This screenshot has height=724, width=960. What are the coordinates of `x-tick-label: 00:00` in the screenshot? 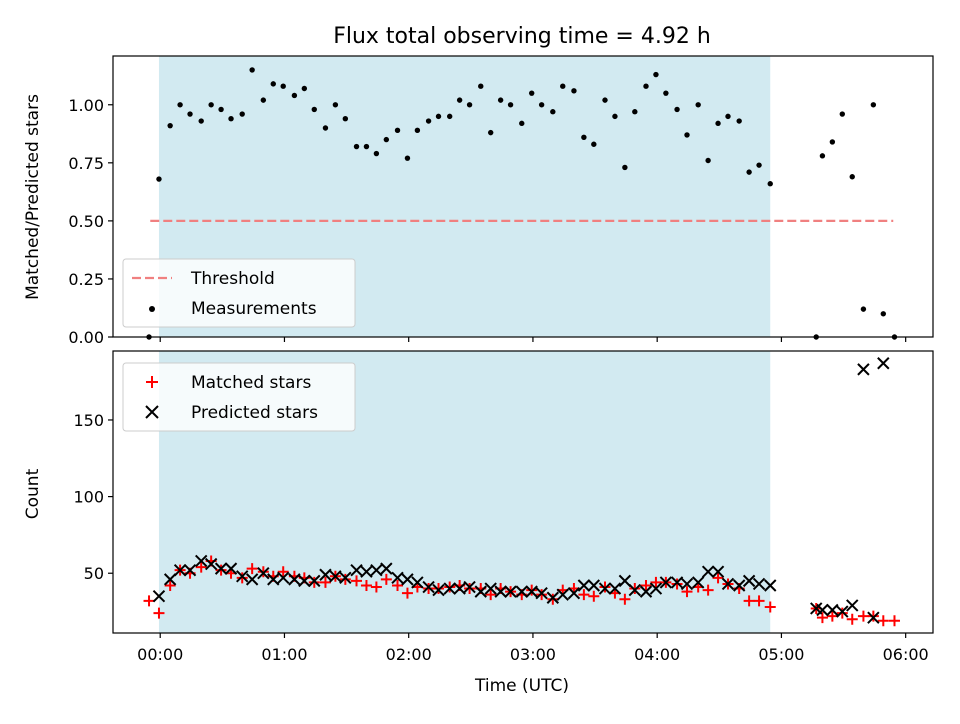 It's located at (160, 654).